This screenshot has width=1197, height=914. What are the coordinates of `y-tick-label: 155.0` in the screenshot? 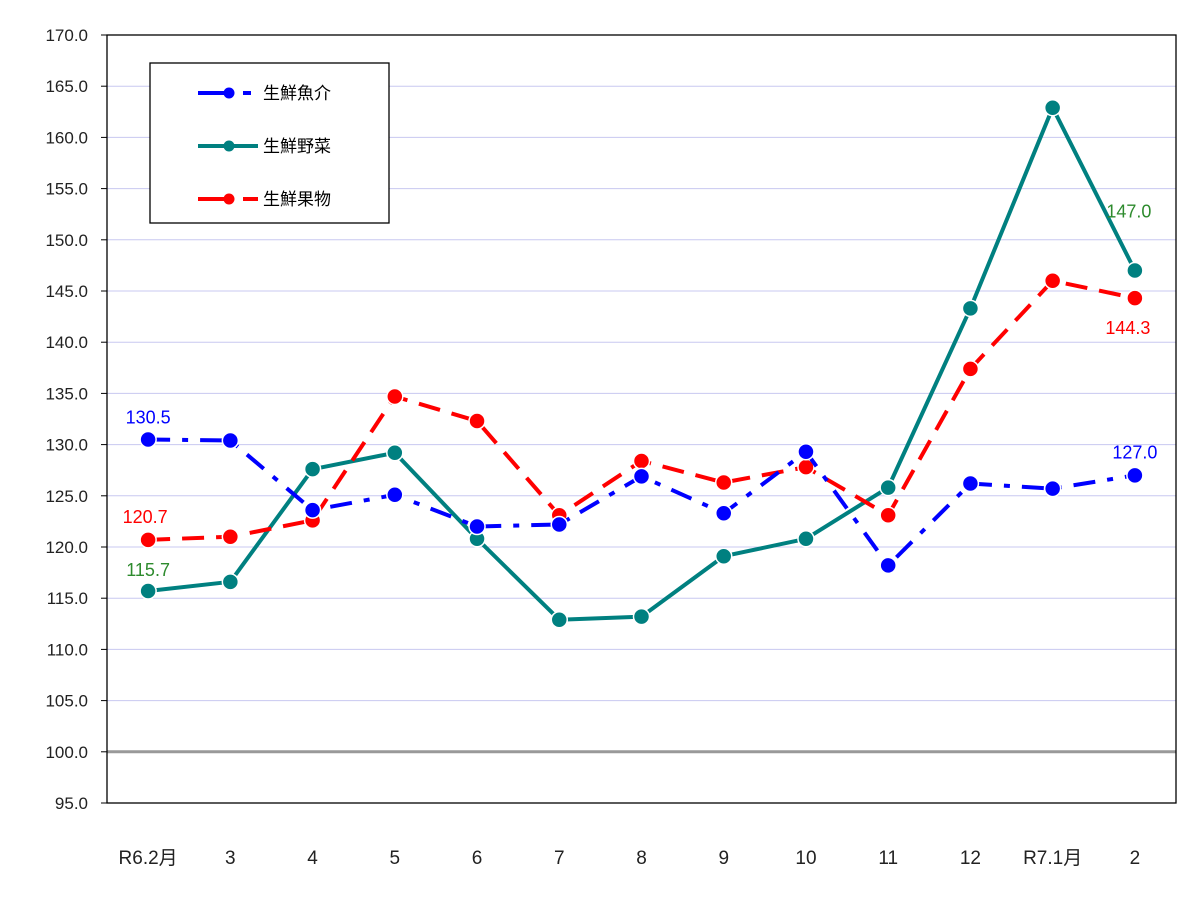 It's located at (66, 189).